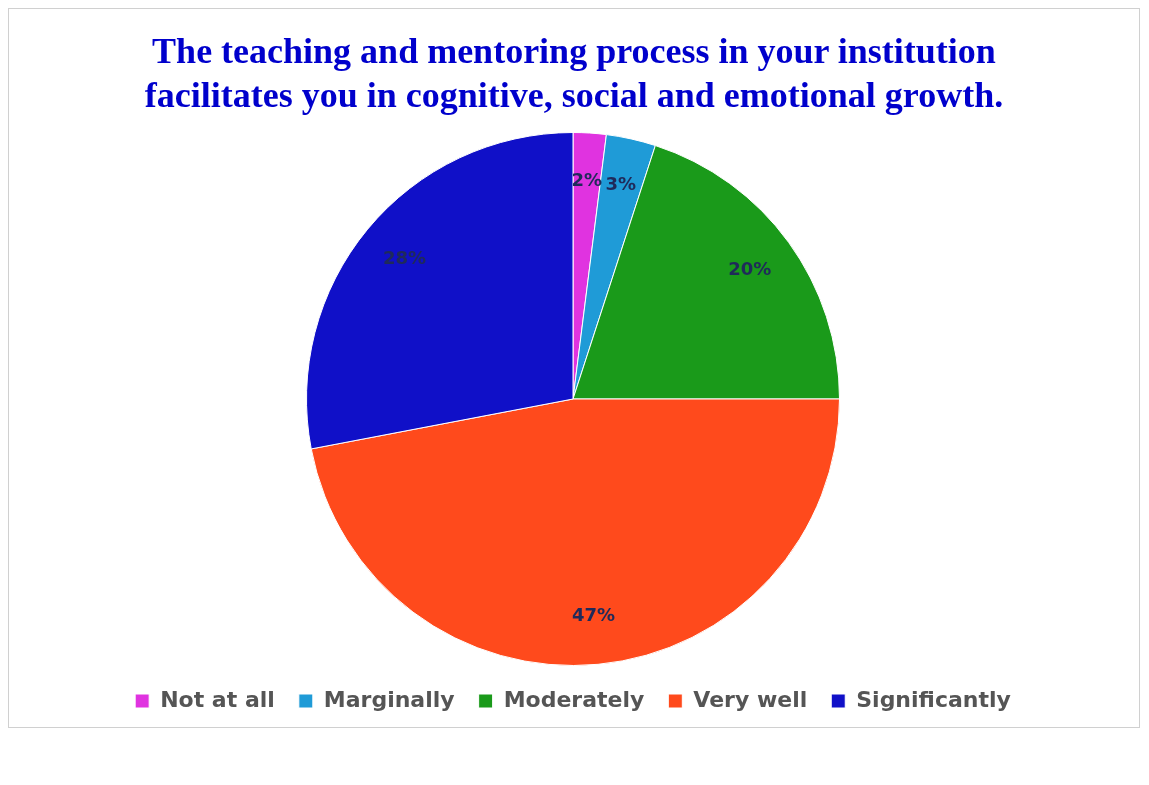 The width and height of the screenshot is (1149, 785). I want to click on data-label: 20%, so click(750, 269).